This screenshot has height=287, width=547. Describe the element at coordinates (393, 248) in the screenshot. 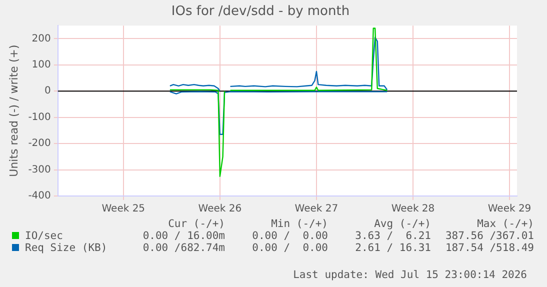

I see `text: 2.61 / 16.31` at that location.